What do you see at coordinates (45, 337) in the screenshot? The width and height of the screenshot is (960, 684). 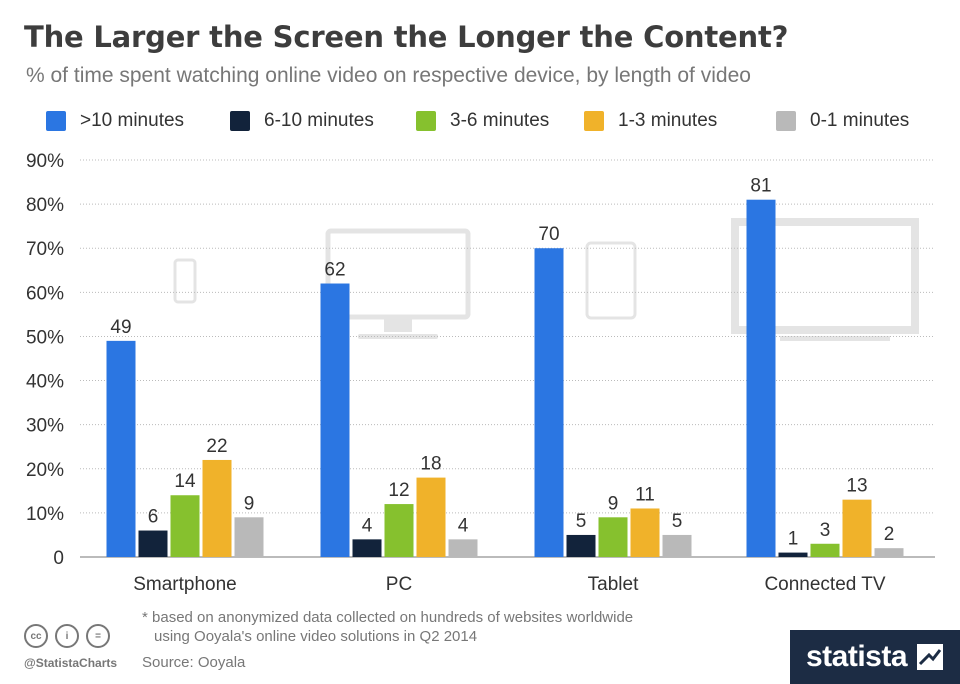 I see `y-tick-label: 50%` at bounding box center [45, 337].